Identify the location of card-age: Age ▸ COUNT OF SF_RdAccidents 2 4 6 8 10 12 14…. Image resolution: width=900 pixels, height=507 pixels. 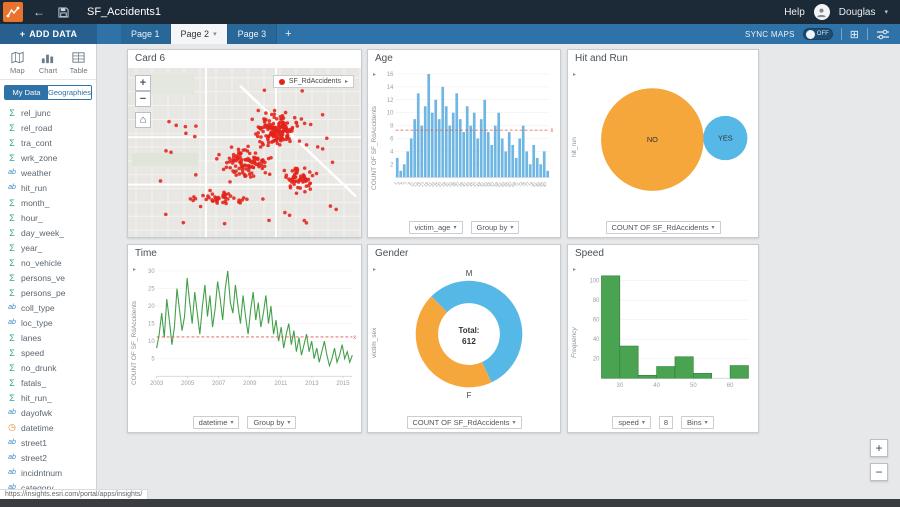
(464, 143).